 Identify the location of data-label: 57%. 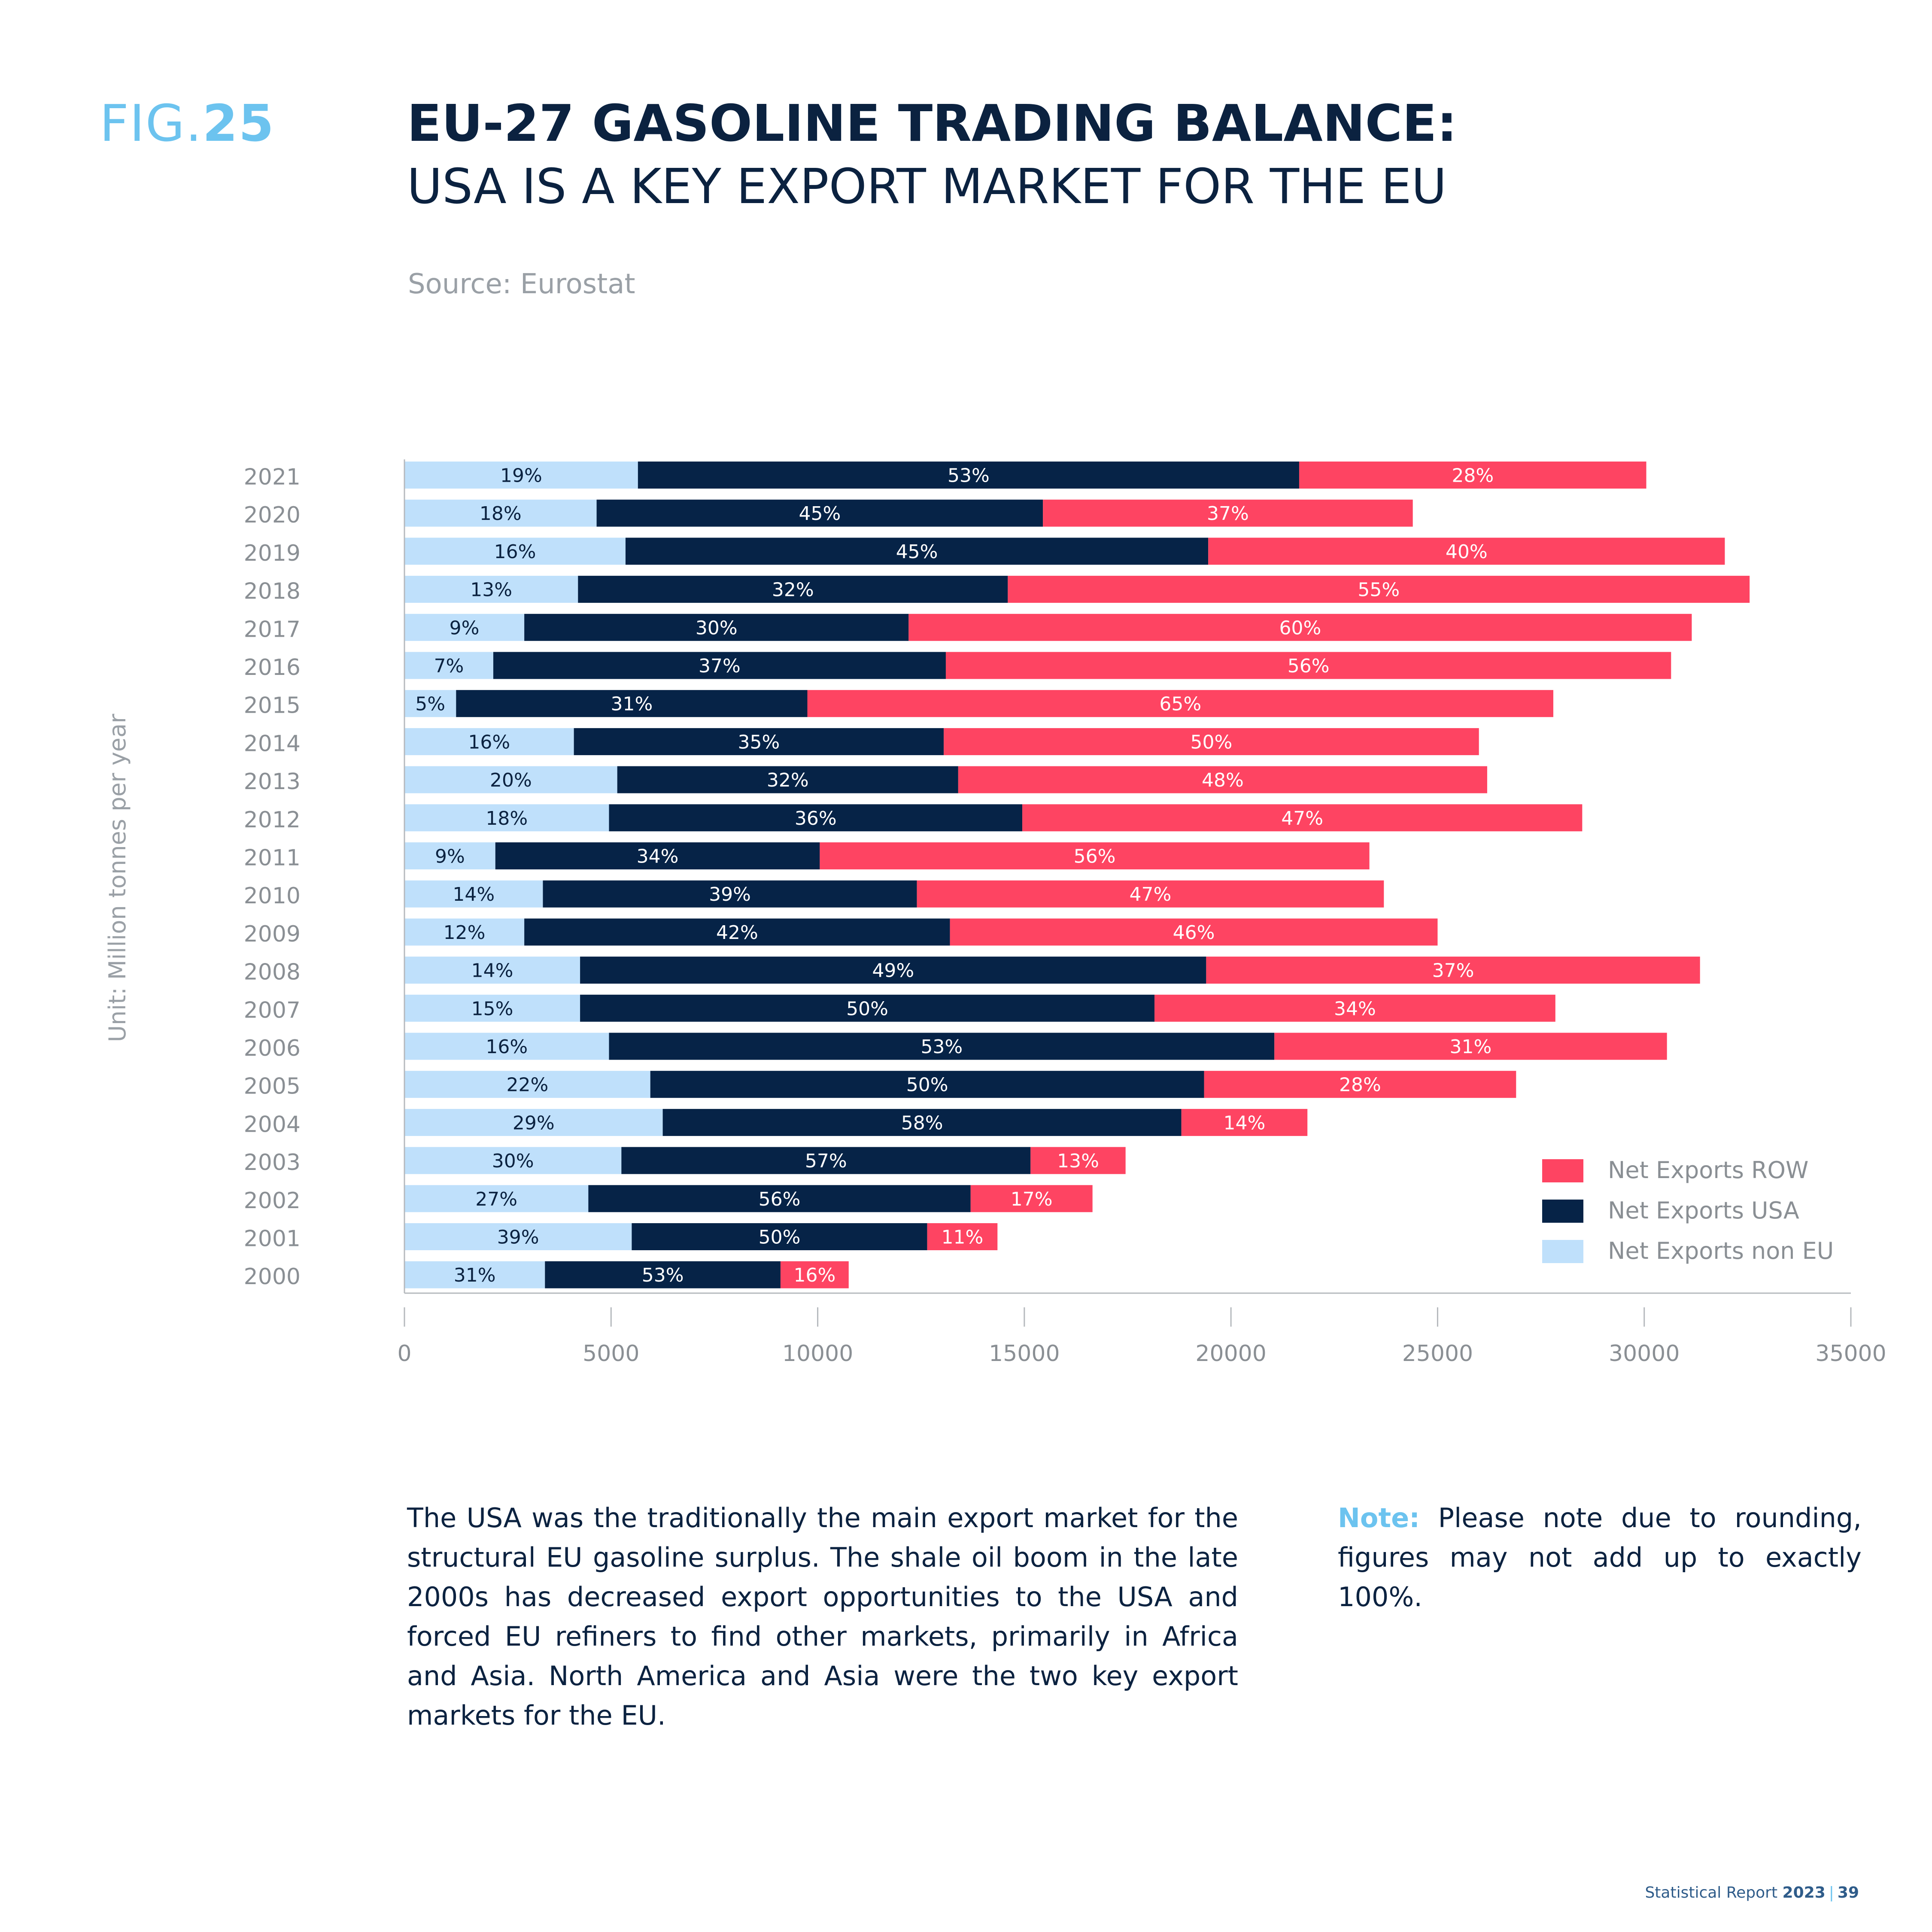
(826, 1161).